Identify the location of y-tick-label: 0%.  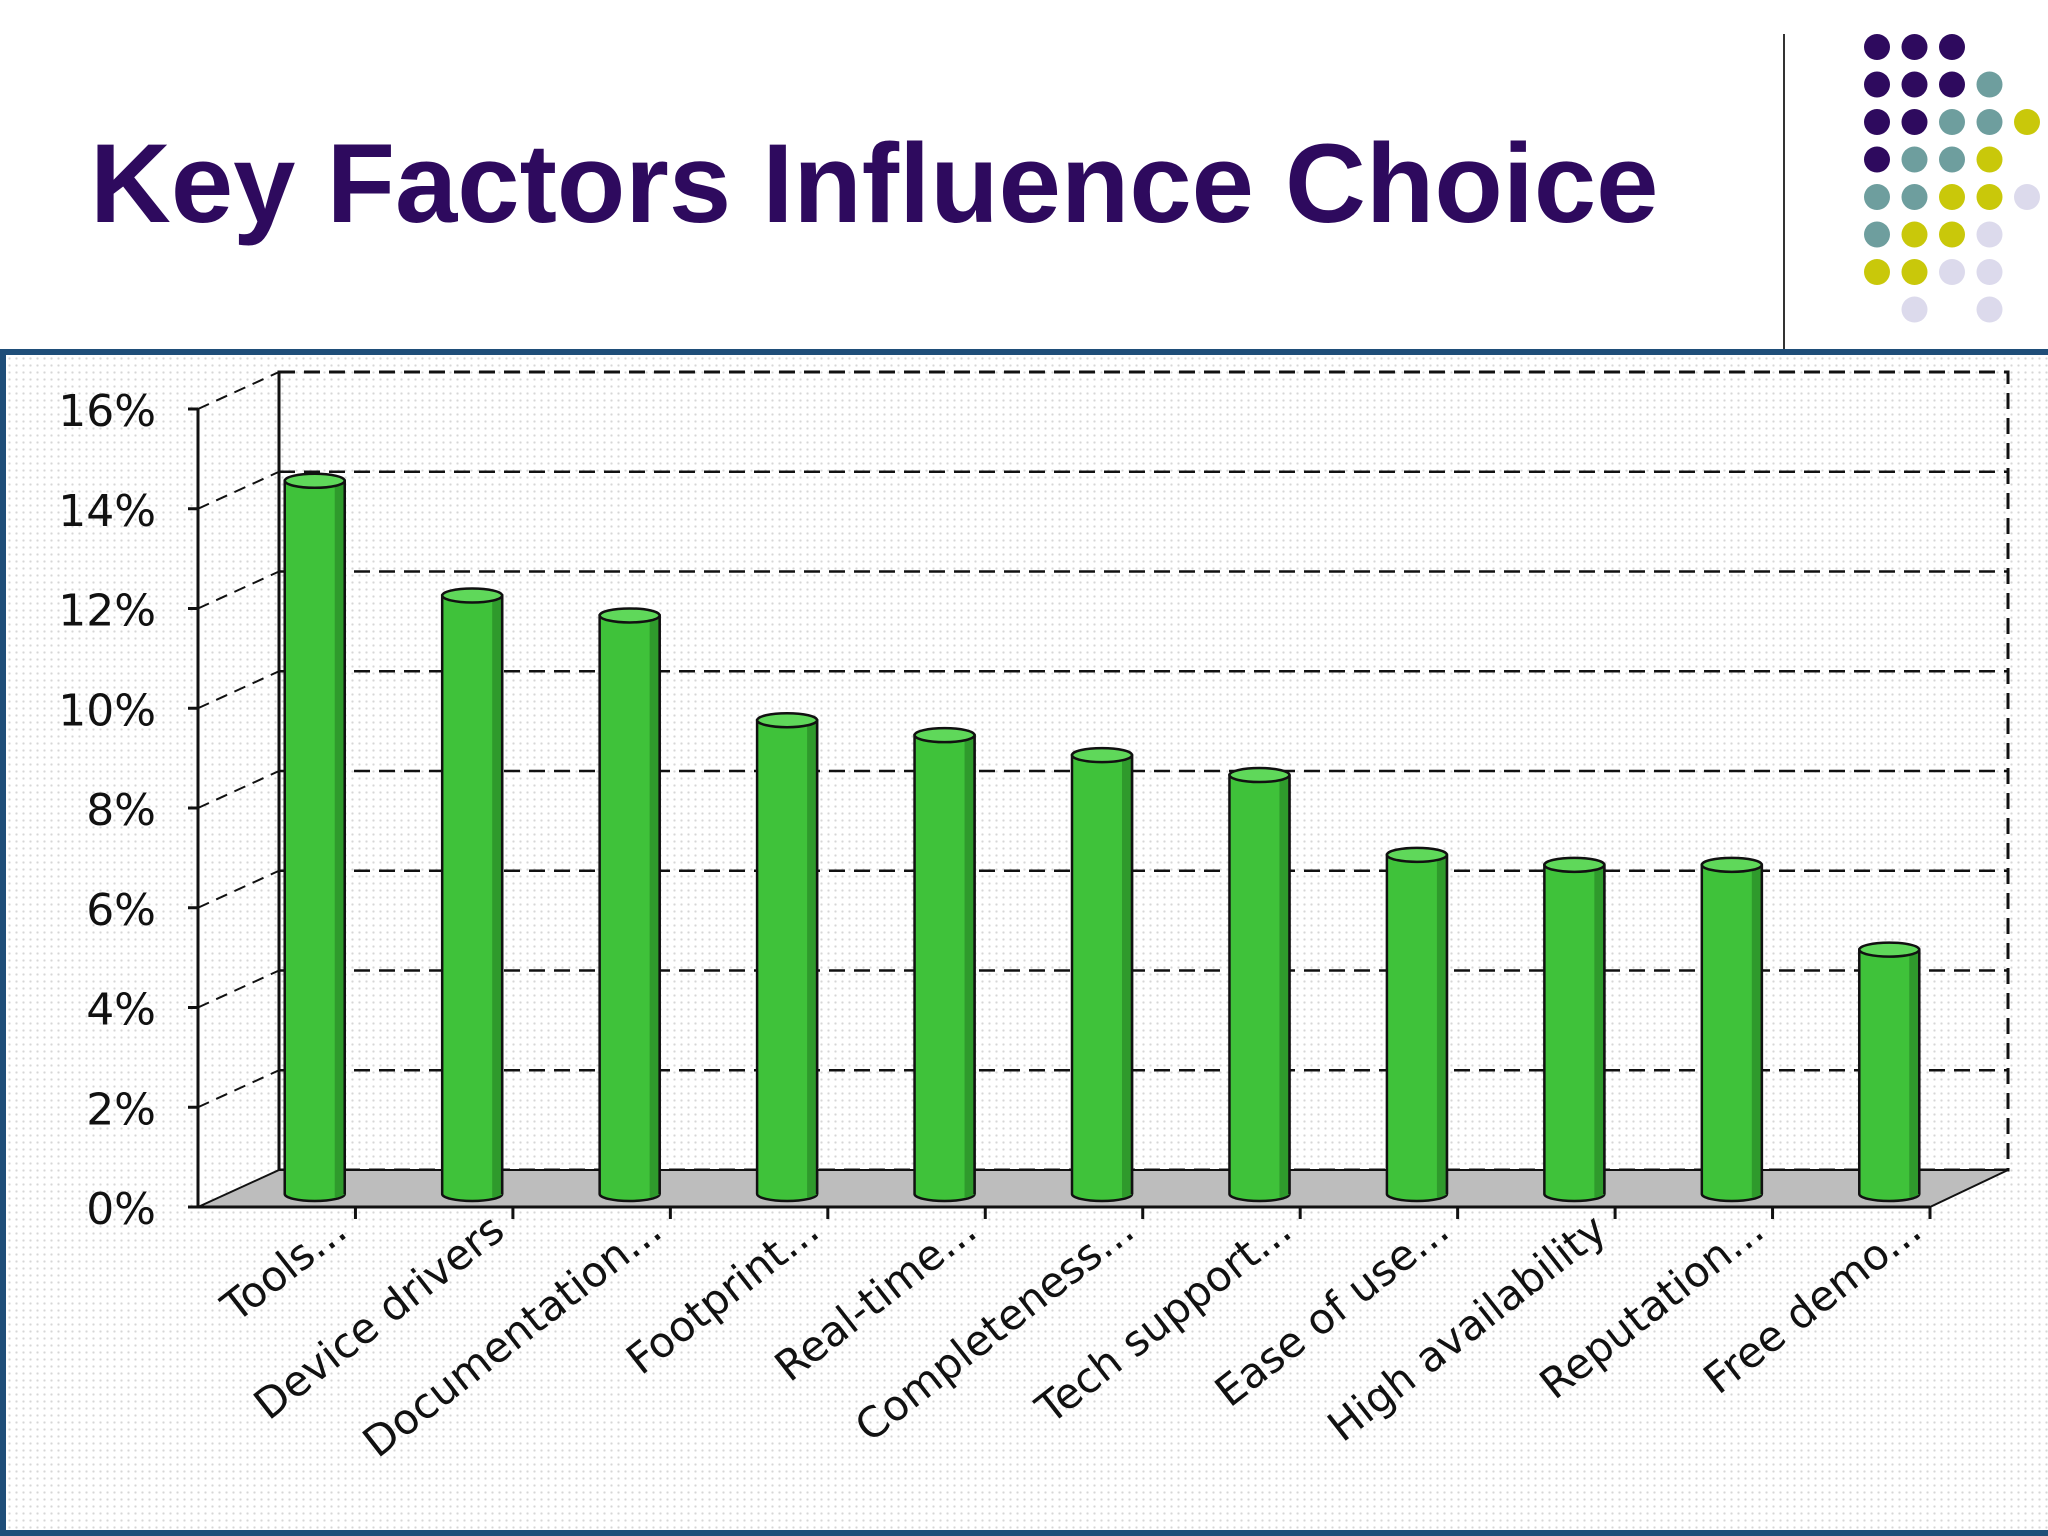
(121, 1209).